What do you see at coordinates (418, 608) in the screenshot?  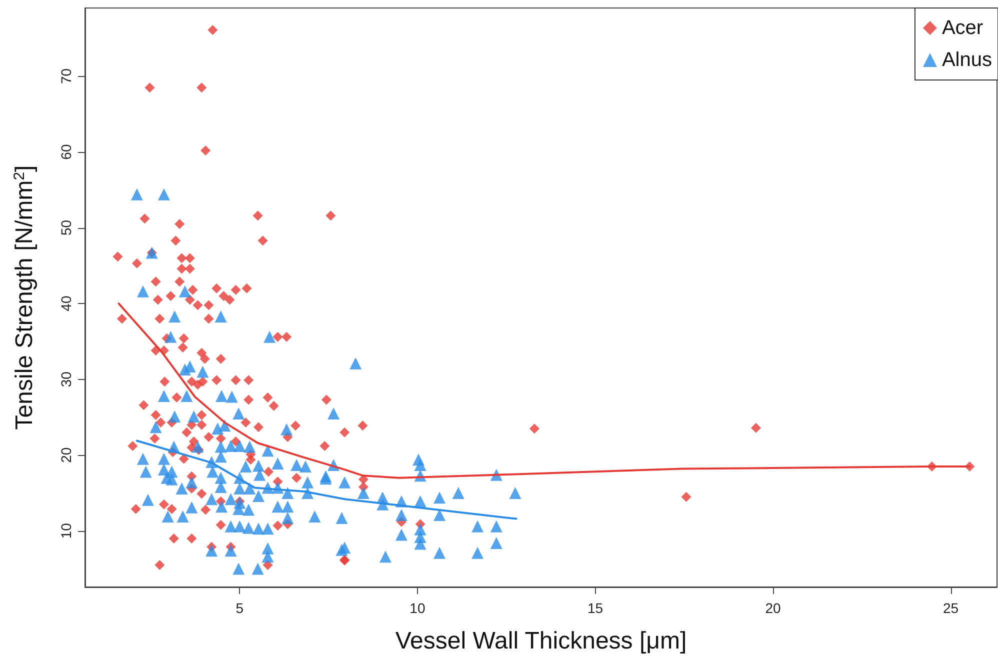 I see `x-tick-label: 10` at bounding box center [418, 608].